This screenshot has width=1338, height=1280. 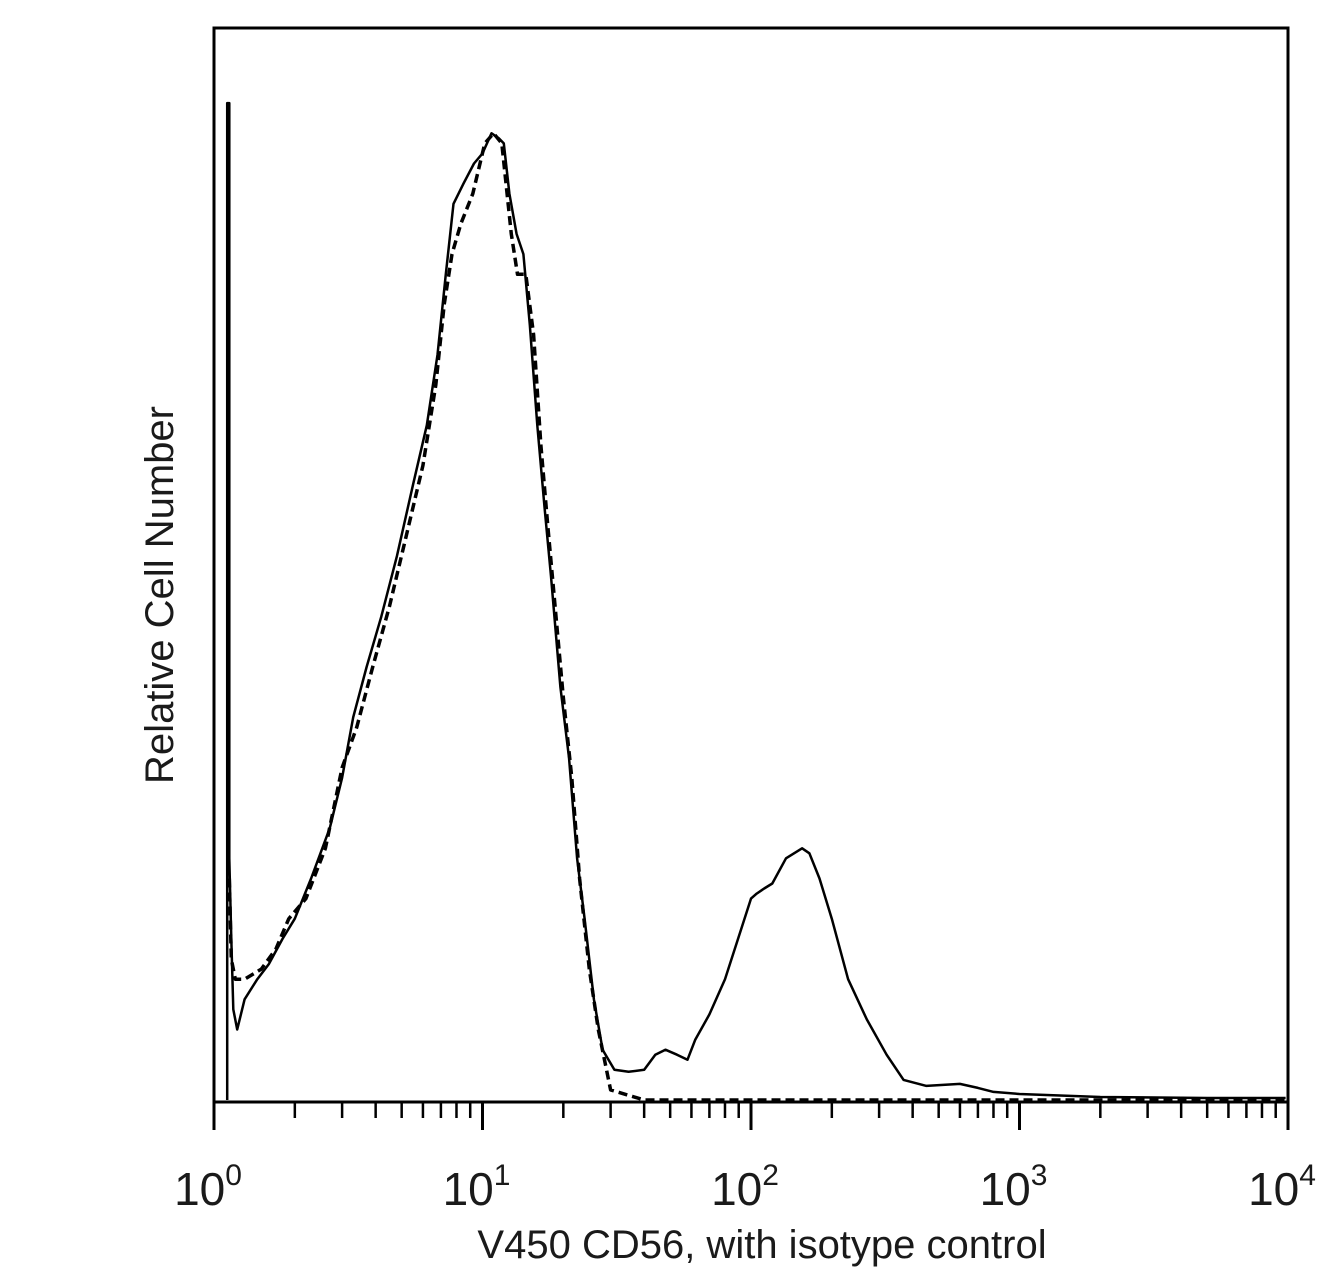 I want to click on x-tick-exponent: 4, so click(x=1307, y=1175).